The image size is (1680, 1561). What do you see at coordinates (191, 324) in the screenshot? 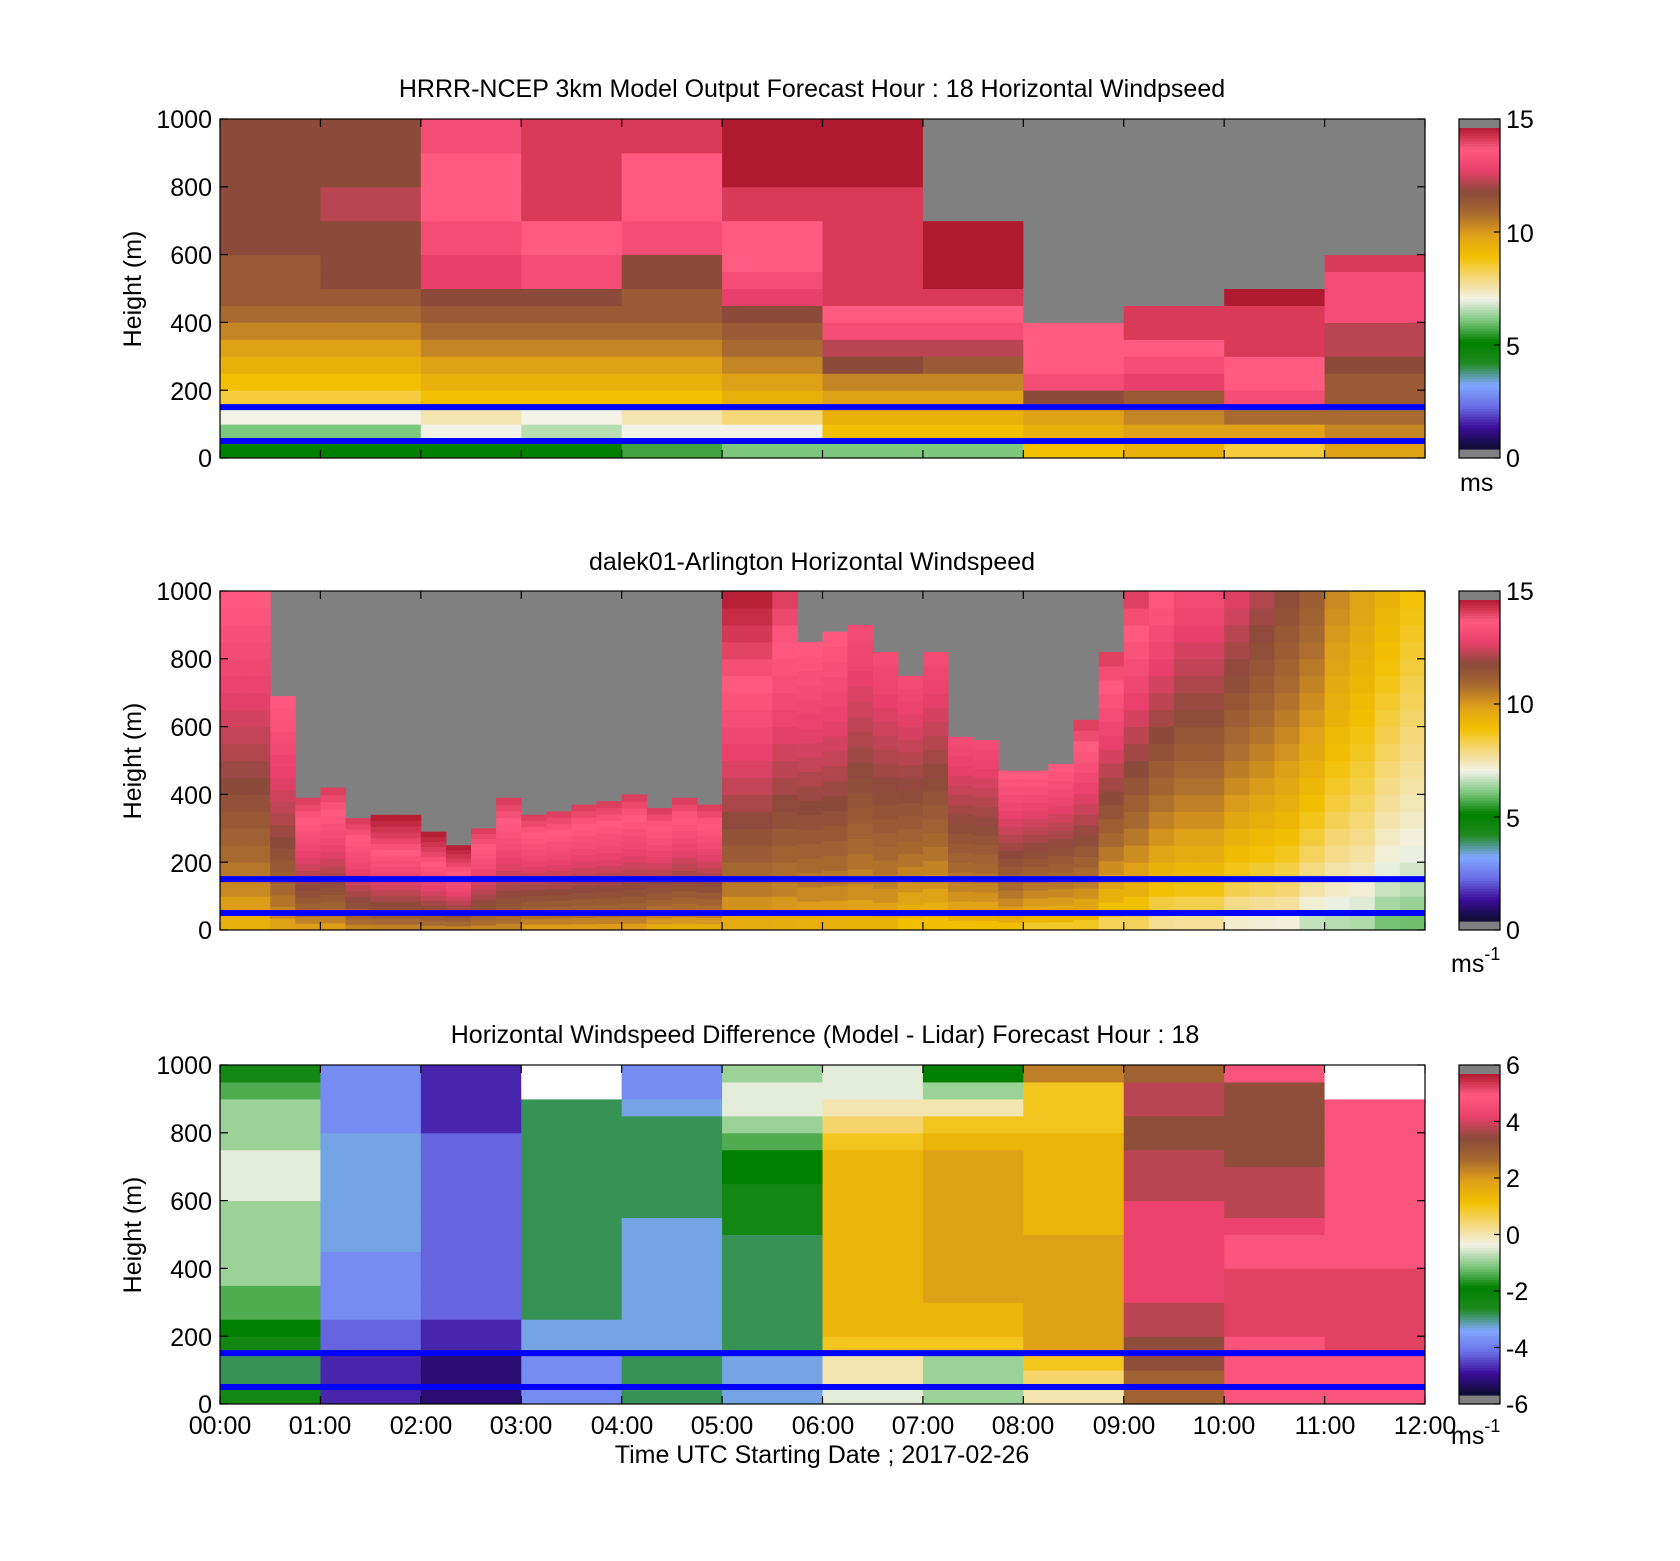
I see `y-tick-label: 400` at bounding box center [191, 324].